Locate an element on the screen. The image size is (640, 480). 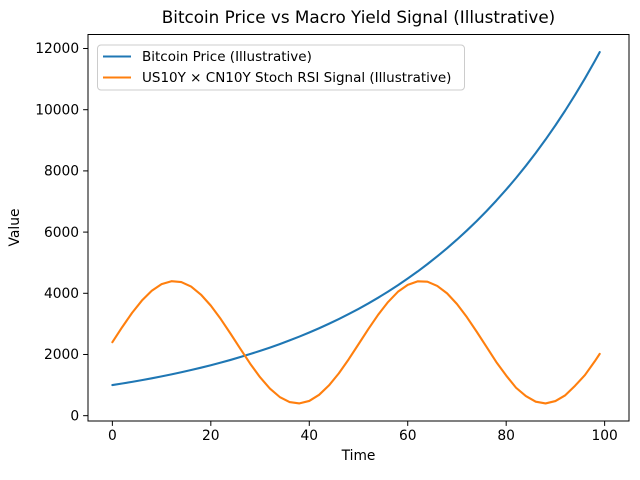
x-tick-label: 80 is located at coordinates (506, 436).